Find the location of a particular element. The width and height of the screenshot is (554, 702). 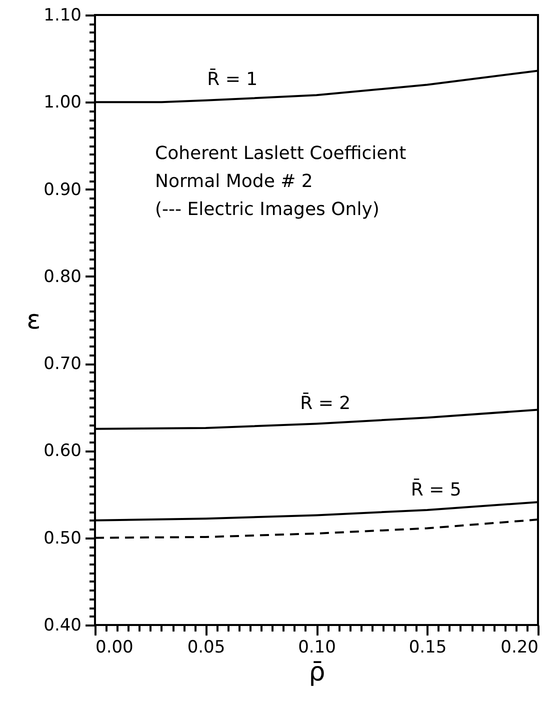

series-label: R̄ = 2 is located at coordinates (325, 403).